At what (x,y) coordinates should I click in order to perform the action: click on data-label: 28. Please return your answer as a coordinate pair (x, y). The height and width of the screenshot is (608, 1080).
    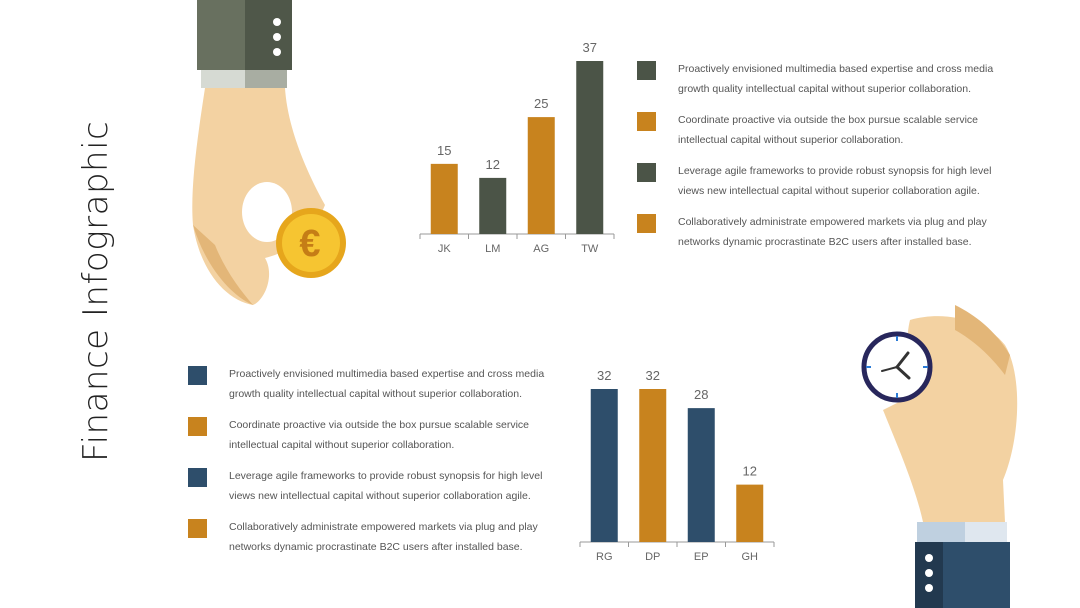
    Looking at the image, I should click on (701, 394).